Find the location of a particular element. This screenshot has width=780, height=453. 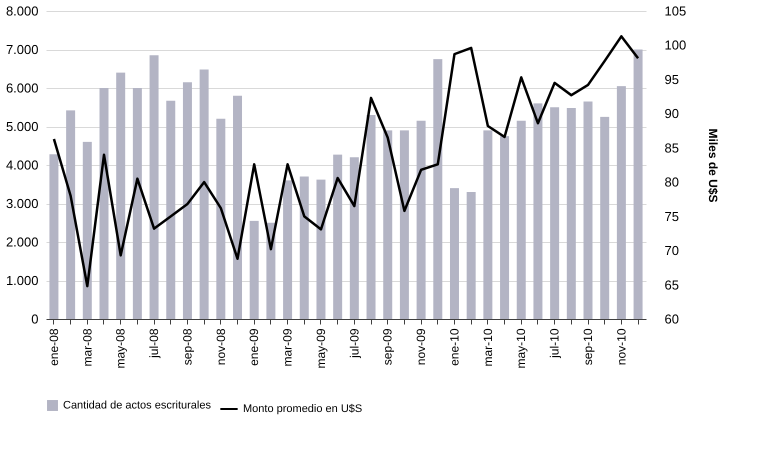

x-tick-label: may-10 is located at coordinates (521, 348).